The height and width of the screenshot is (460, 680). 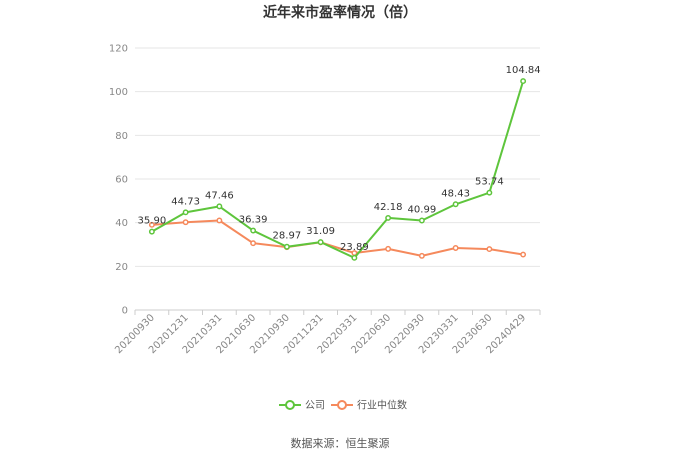 What do you see at coordinates (382, 405) in the screenshot?
I see `legend-label: 行业中位数` at bounding box center [382, 405].